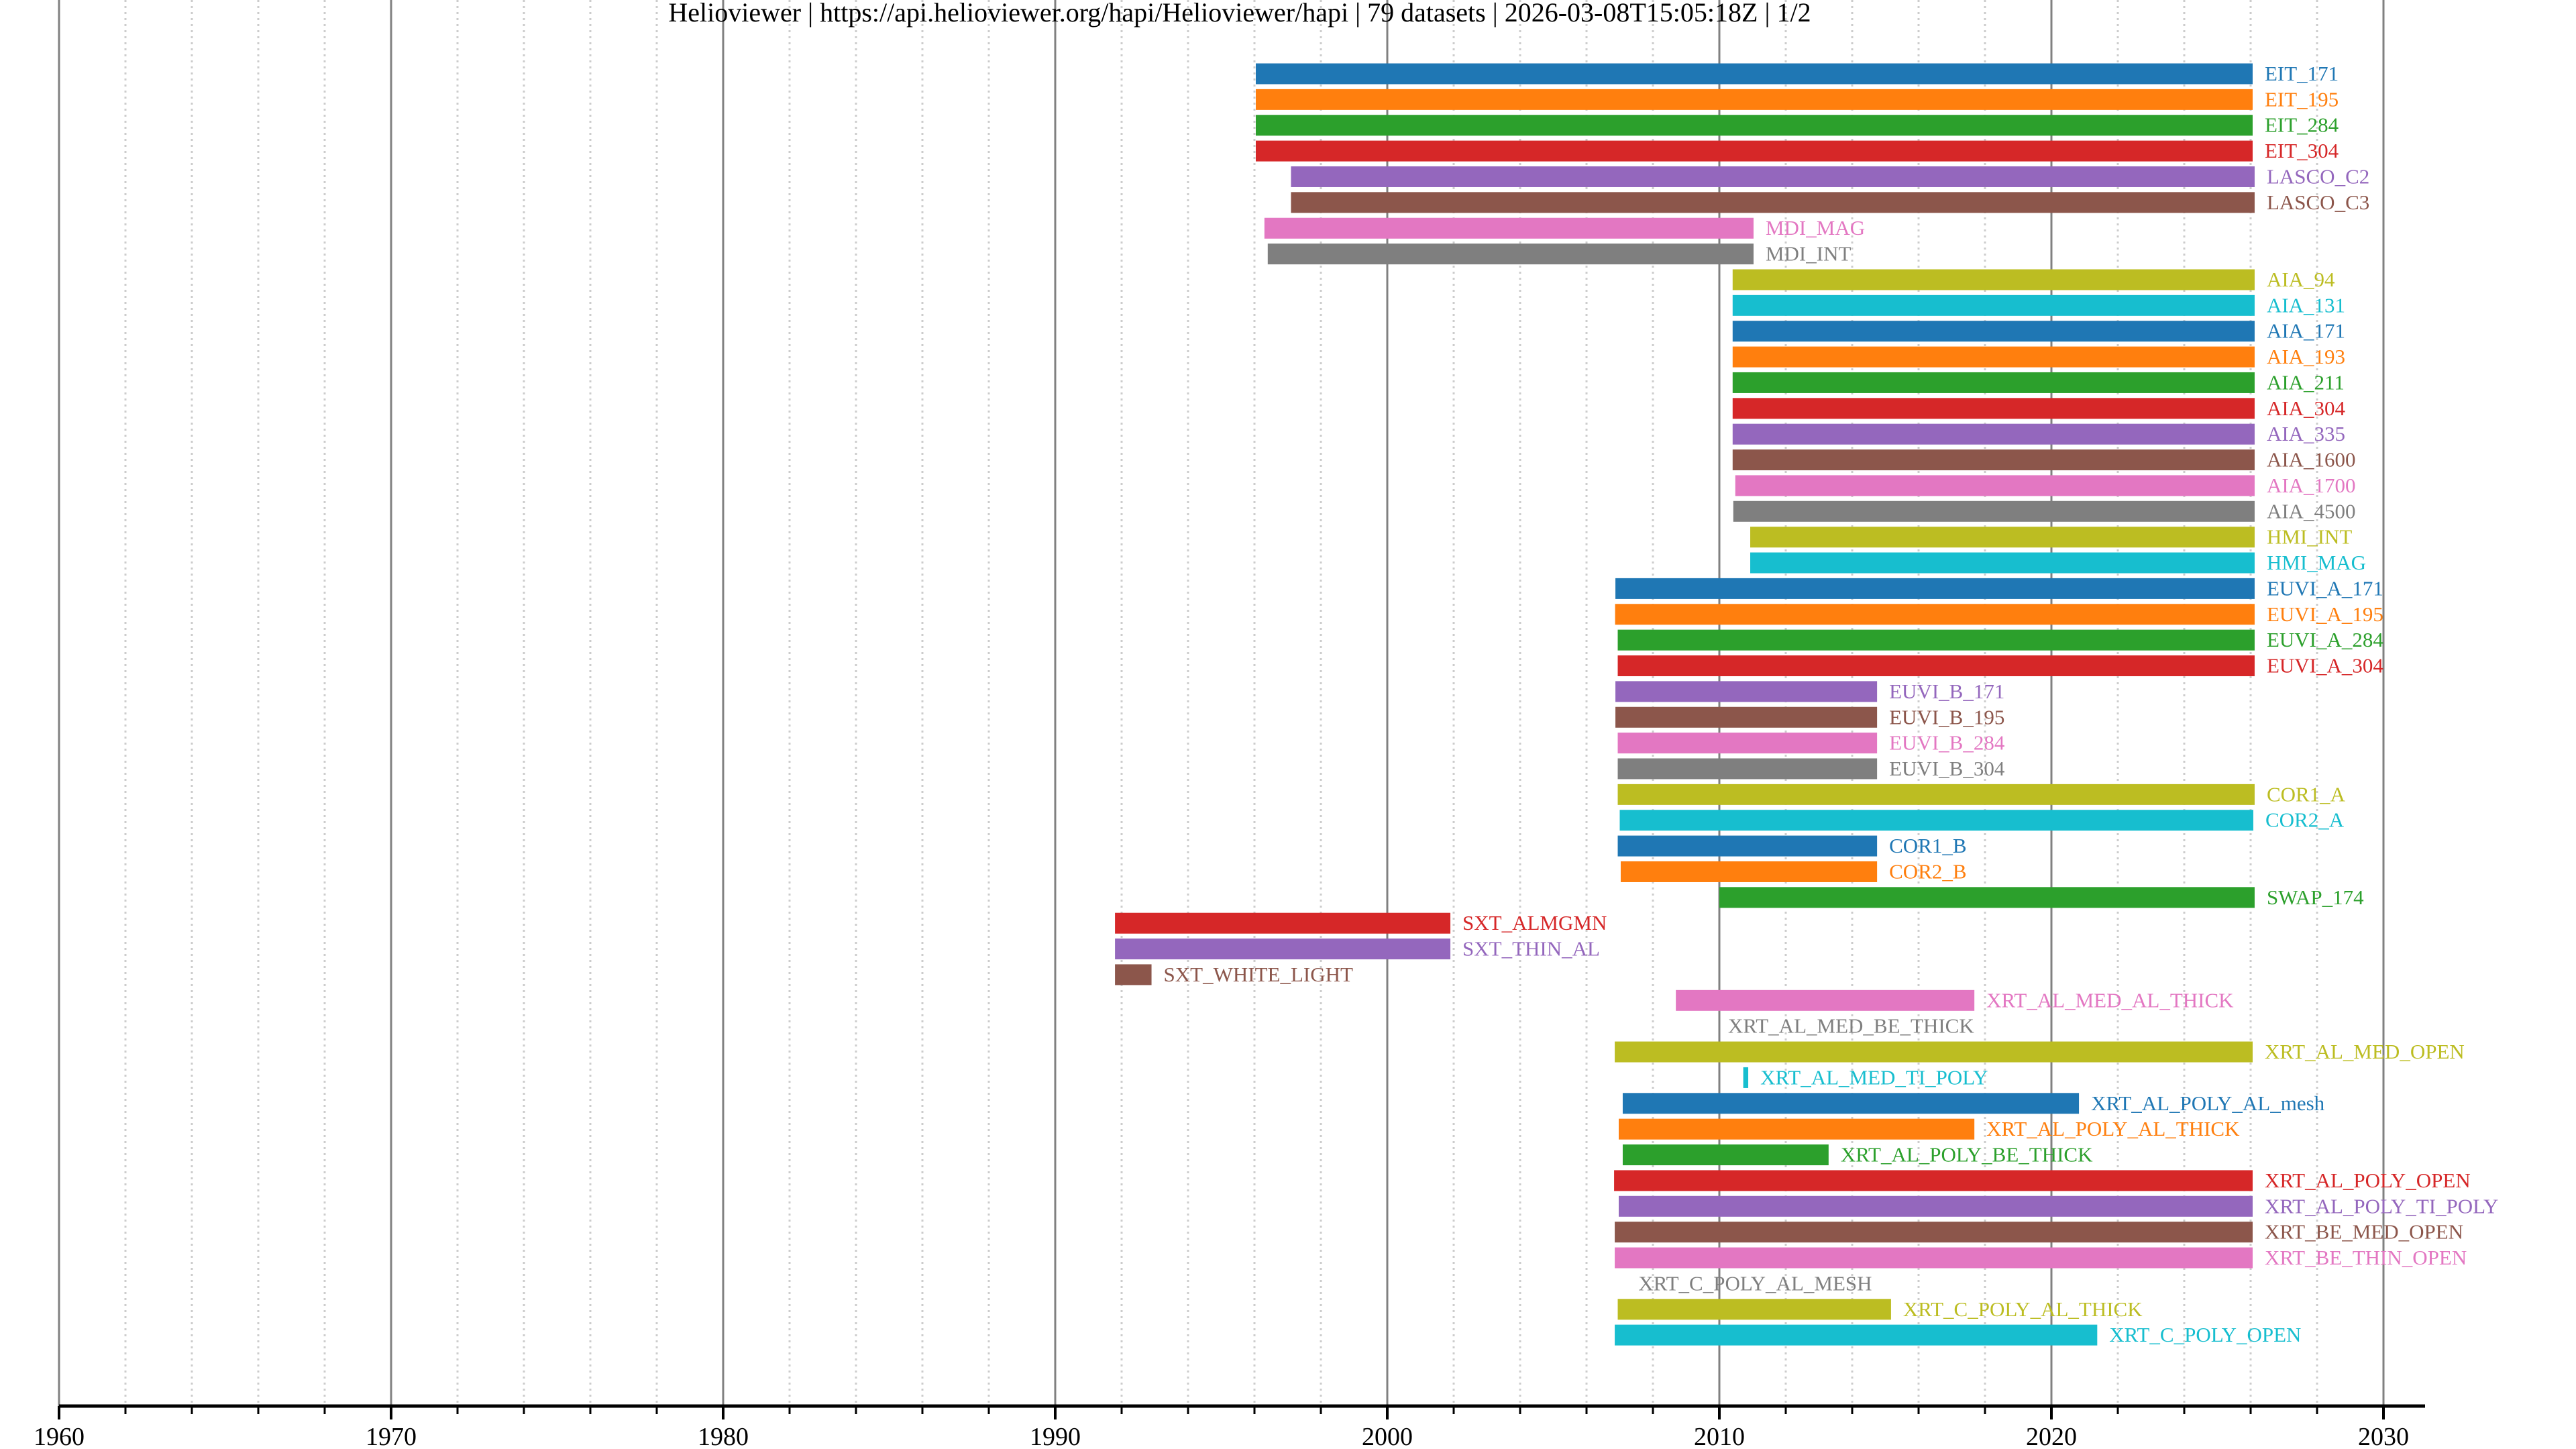 This screenshot has width=2576, height=1449. What do you see at coordinates (2306, 356) in the screenshot?
I see `dataset-label: AIA_193` at bounding box center [2306, 356].